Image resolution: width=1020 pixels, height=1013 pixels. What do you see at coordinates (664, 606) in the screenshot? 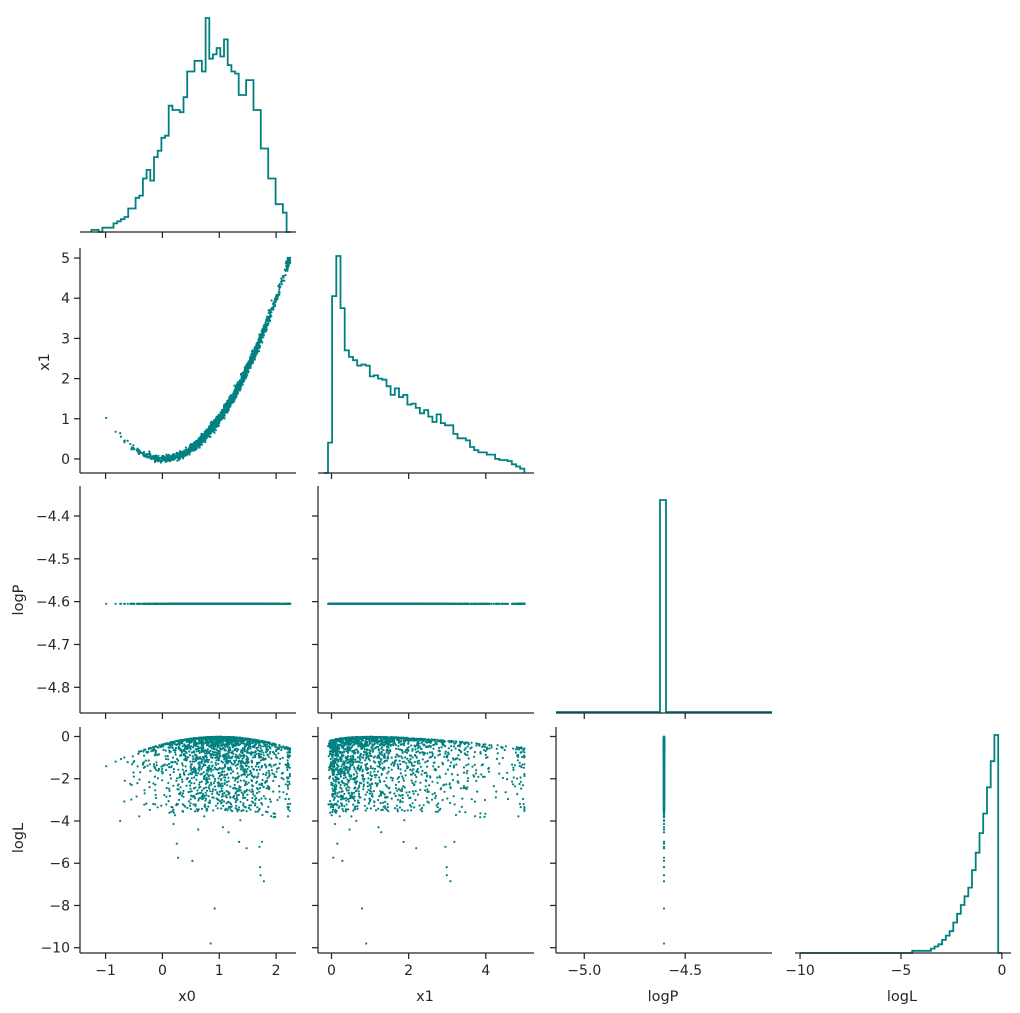
I see `histogram-logP` at bounding box center [664, 606].